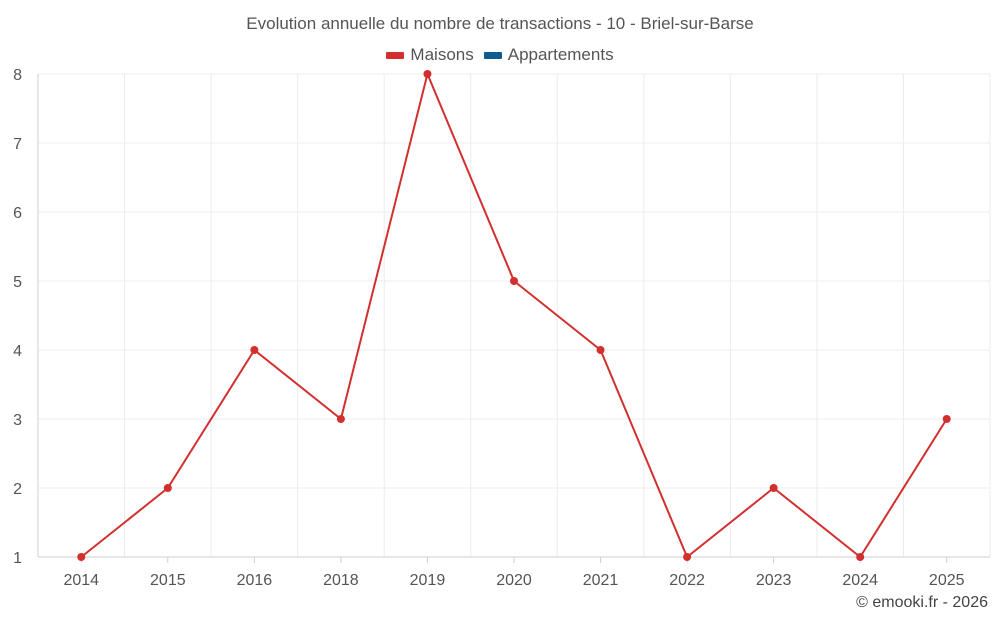 Image resolution: width=1000 pixels, height=625 pixels. I want to click on y-tick-label: 5, so click(17, 282).